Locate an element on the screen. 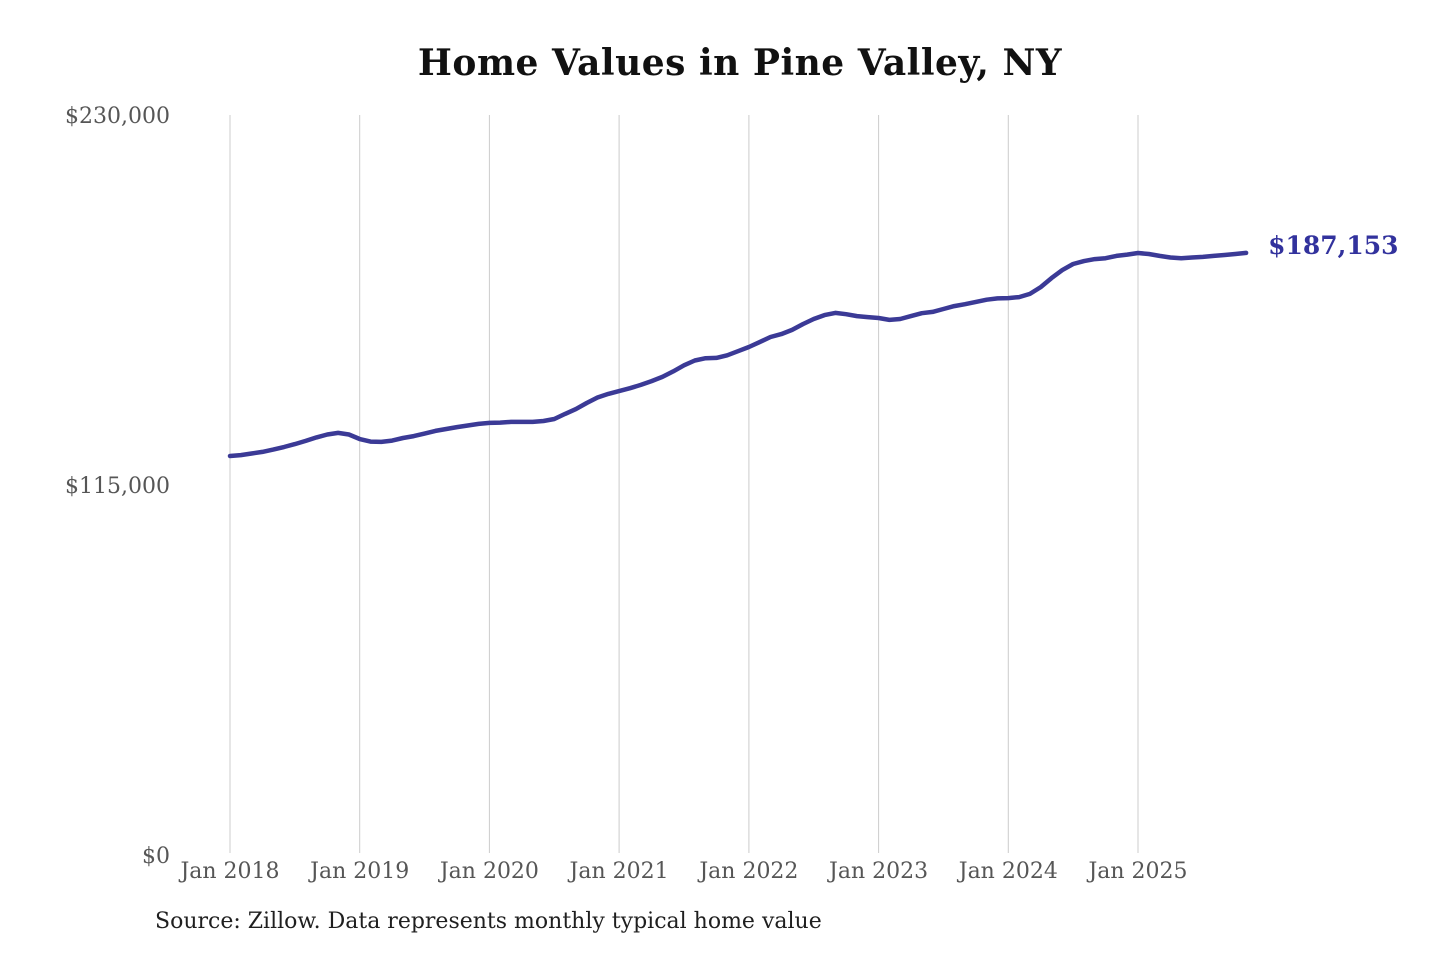 This screenshot has width=1440, height=960. chart-title: Home Values in Pine Valley, NY is located at coordinates (740, 63).